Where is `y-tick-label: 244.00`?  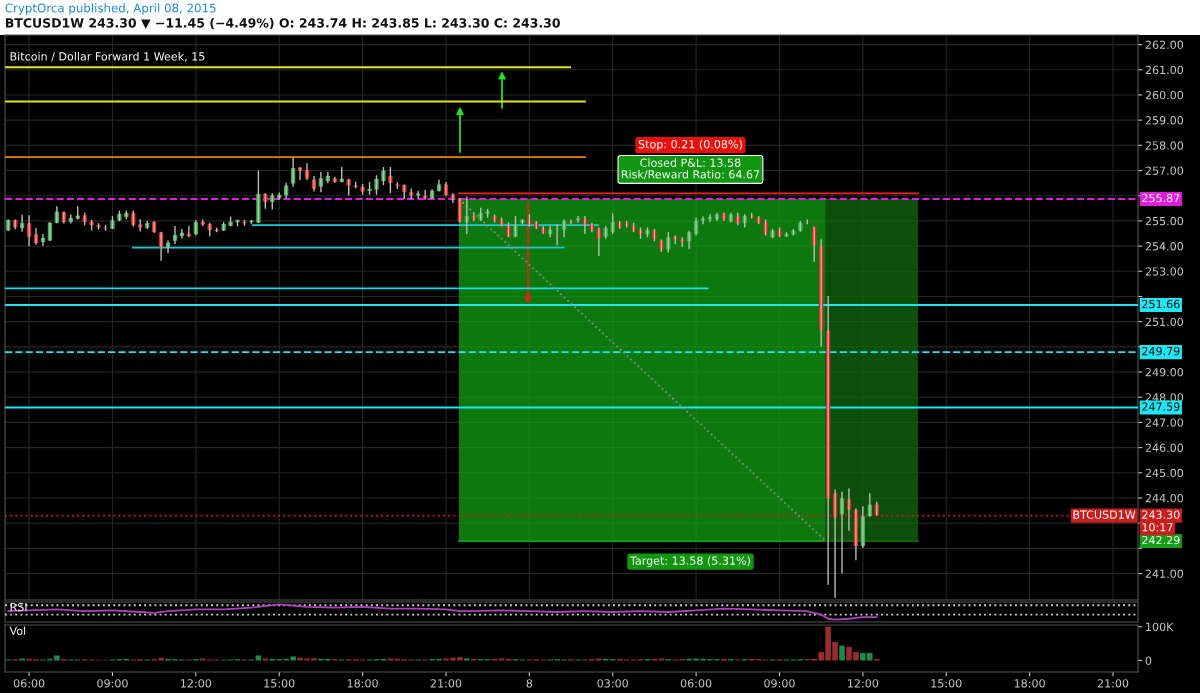 y-tick-label: 244.00 is located at coordinates (1164, 498).